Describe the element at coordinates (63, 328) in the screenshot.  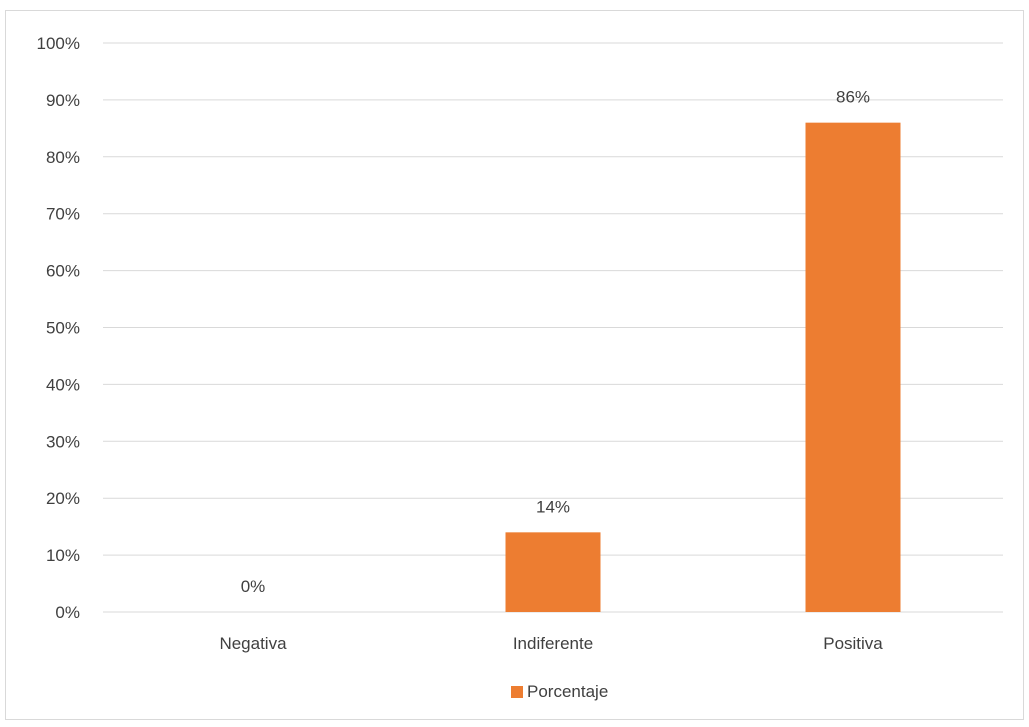
I see `y-tick-label: 50%` at that location.